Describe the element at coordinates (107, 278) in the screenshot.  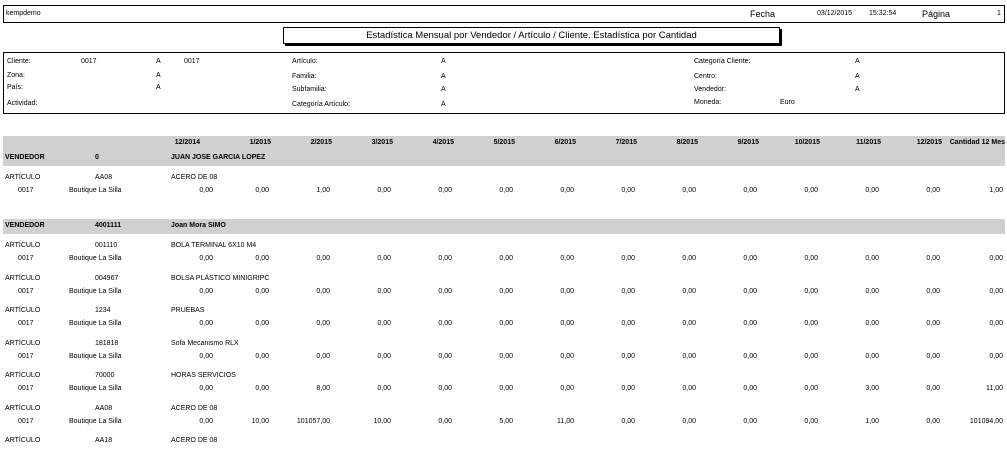
I see `article-code: 004967` at that location.